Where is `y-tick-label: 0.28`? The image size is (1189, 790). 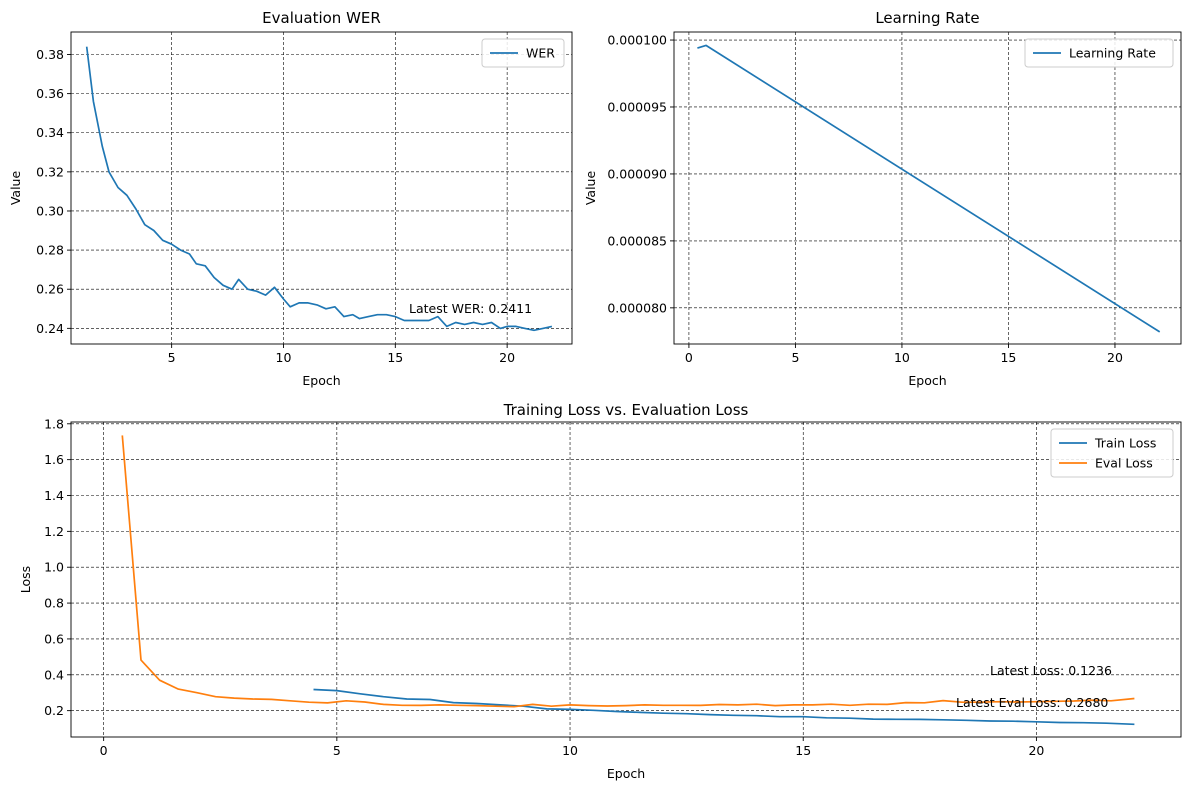
y-tick-label: 0.28 is located at coordinates (50, 250).